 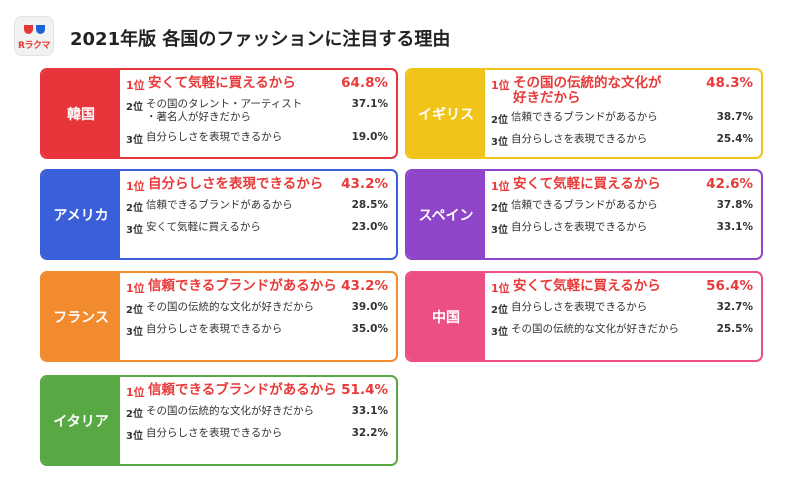 I want to click on ranking-row: 1位 安くて気軽に買えるから 42.6%, so click(x=622, y=185).